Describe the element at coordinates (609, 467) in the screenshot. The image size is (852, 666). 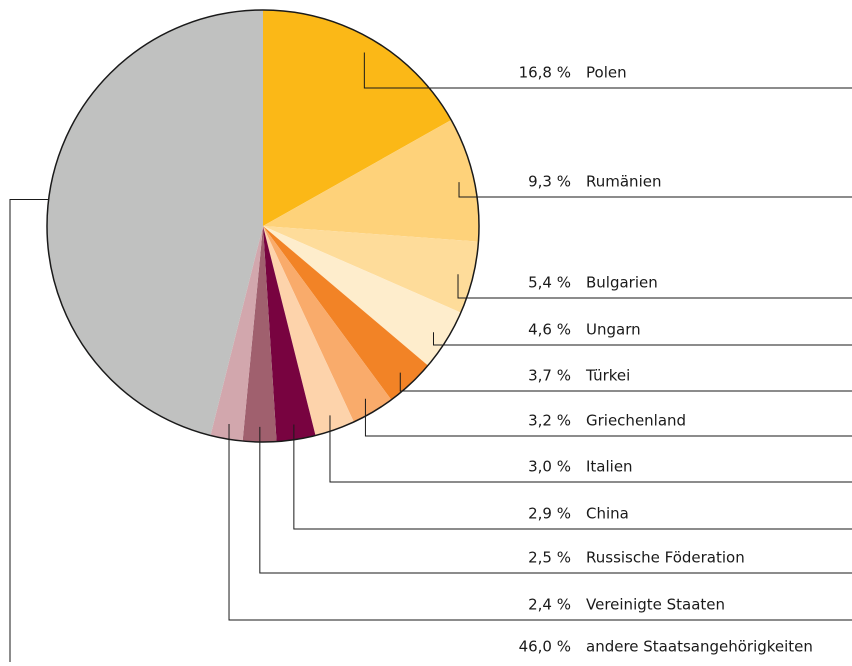
I see `category-label: Italien` at that location.